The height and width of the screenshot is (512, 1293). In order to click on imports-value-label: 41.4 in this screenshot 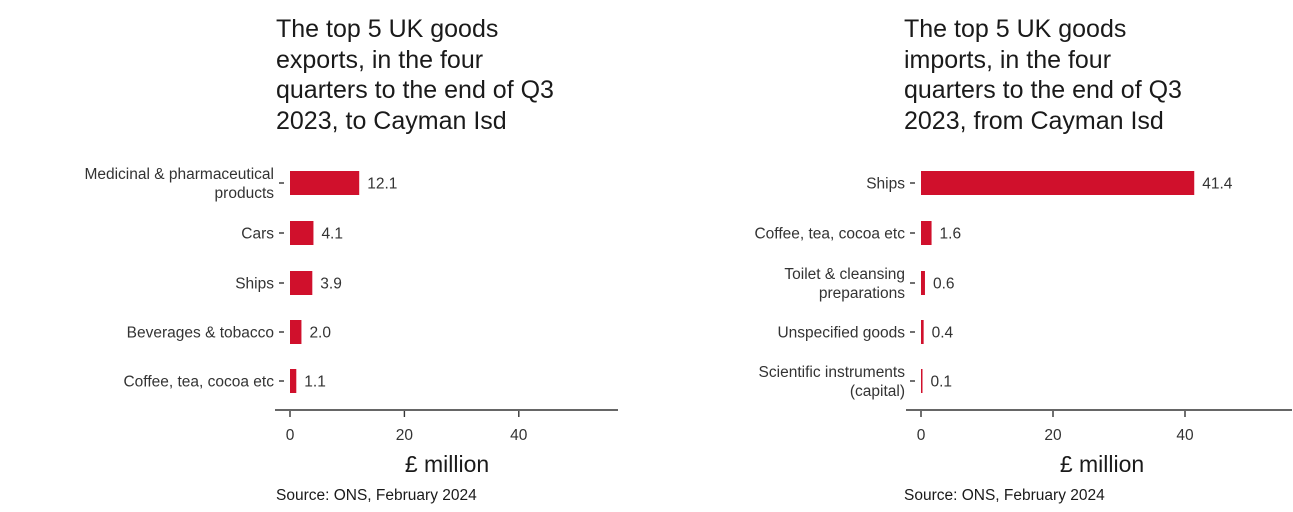, I will do `click(1217, 184)`.